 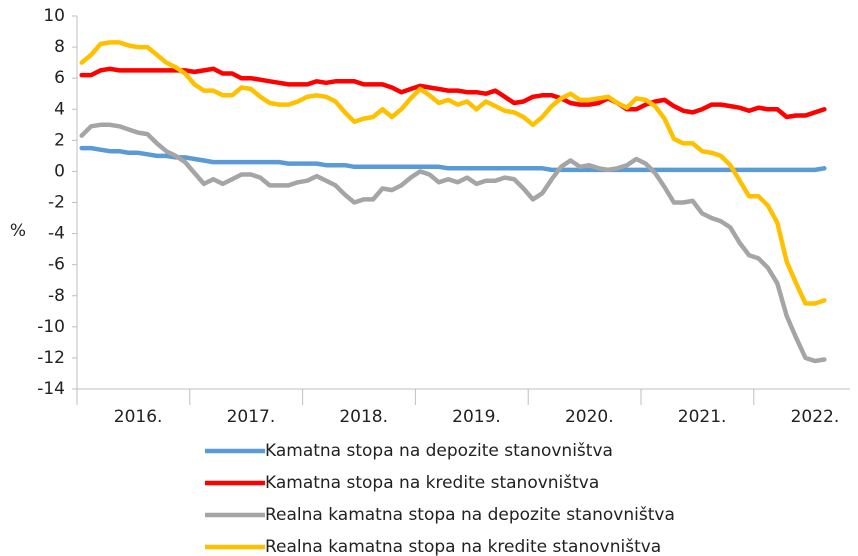 I want to click on x-tick-label: 2016., so click(x=138, y=417).